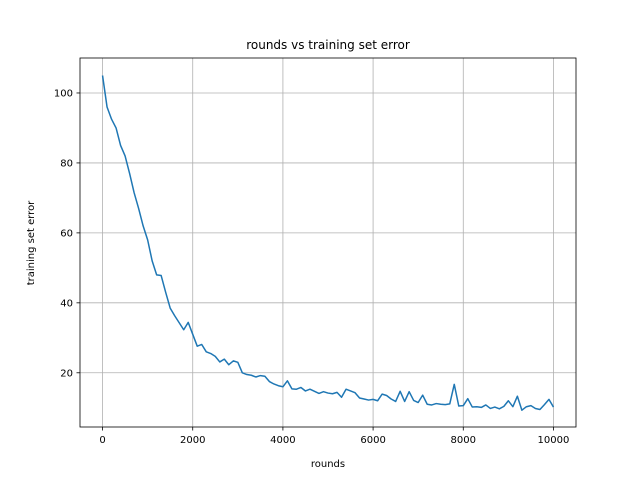 The width and height of the screenshot is (640, 480). What do you see at coordinates (63, 93) in the screenshot?
I see `y-tick-label: 100` at bounding box center [63, 93].